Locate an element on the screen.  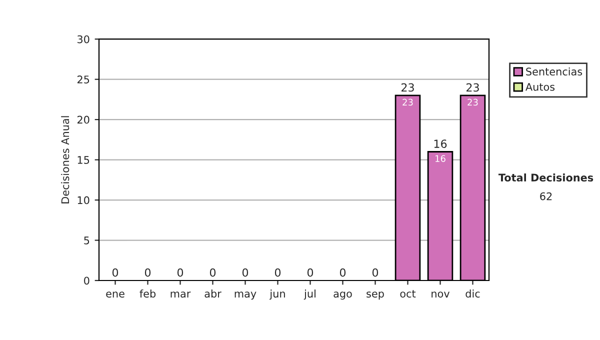
y-tick-label: 10 is located at coordinates (84, 200).